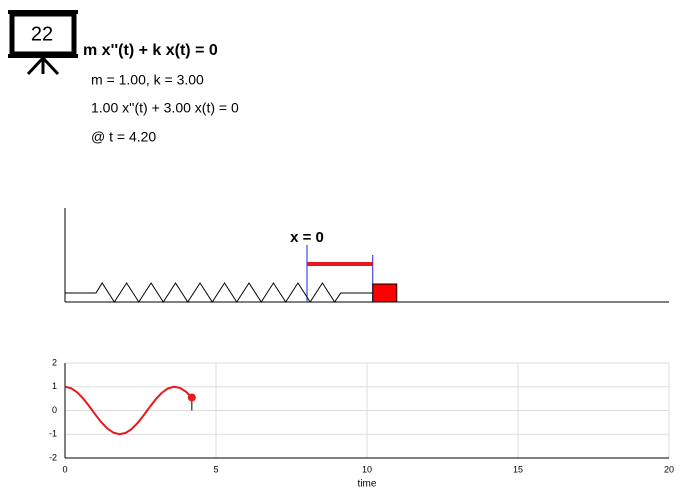  I want to click on y-tick-label: 1, so click(54, 386).